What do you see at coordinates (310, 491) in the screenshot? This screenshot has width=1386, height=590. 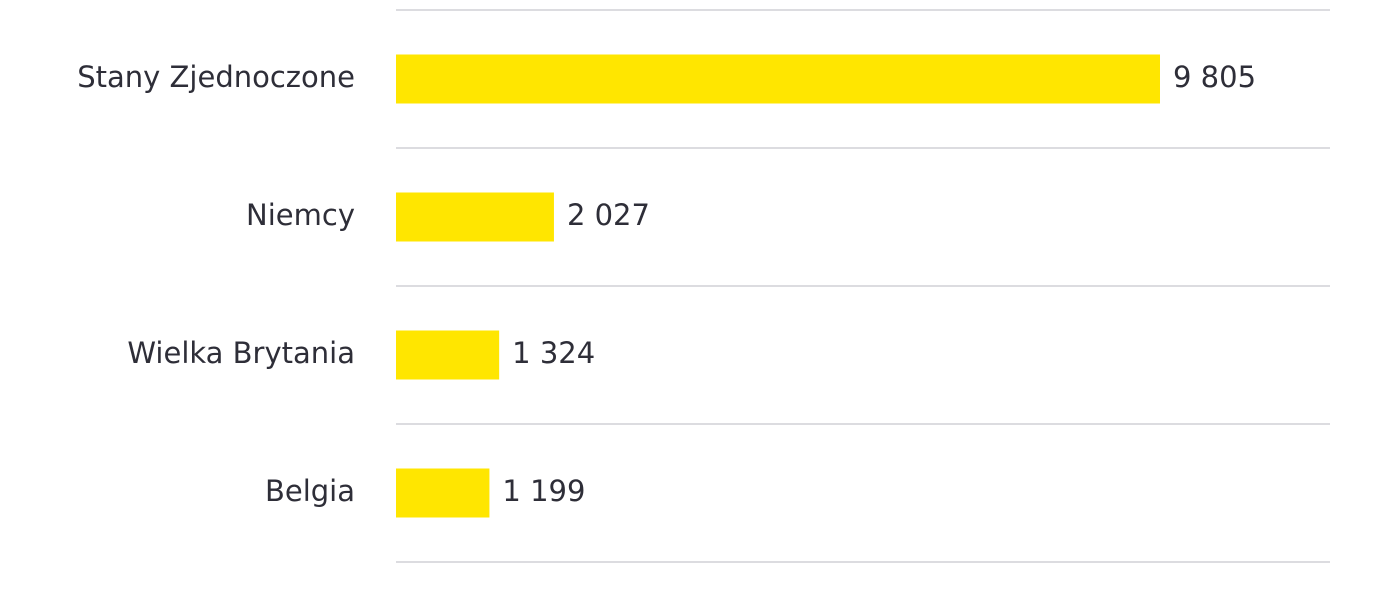 I see `category-label: Belgia` at bounding box center [310, 491].